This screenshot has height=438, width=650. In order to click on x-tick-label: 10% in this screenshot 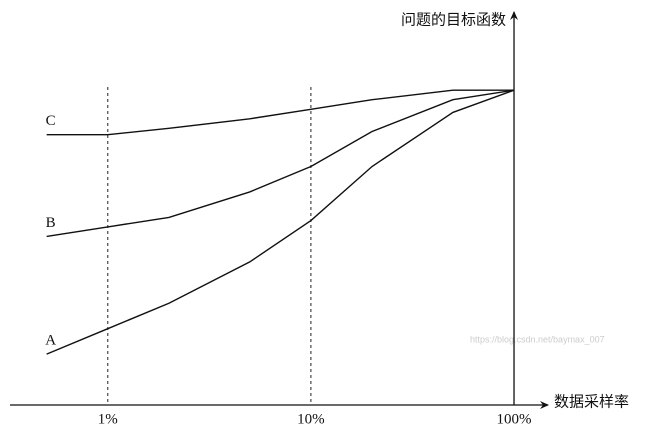, I will do `click(311, 419)`.